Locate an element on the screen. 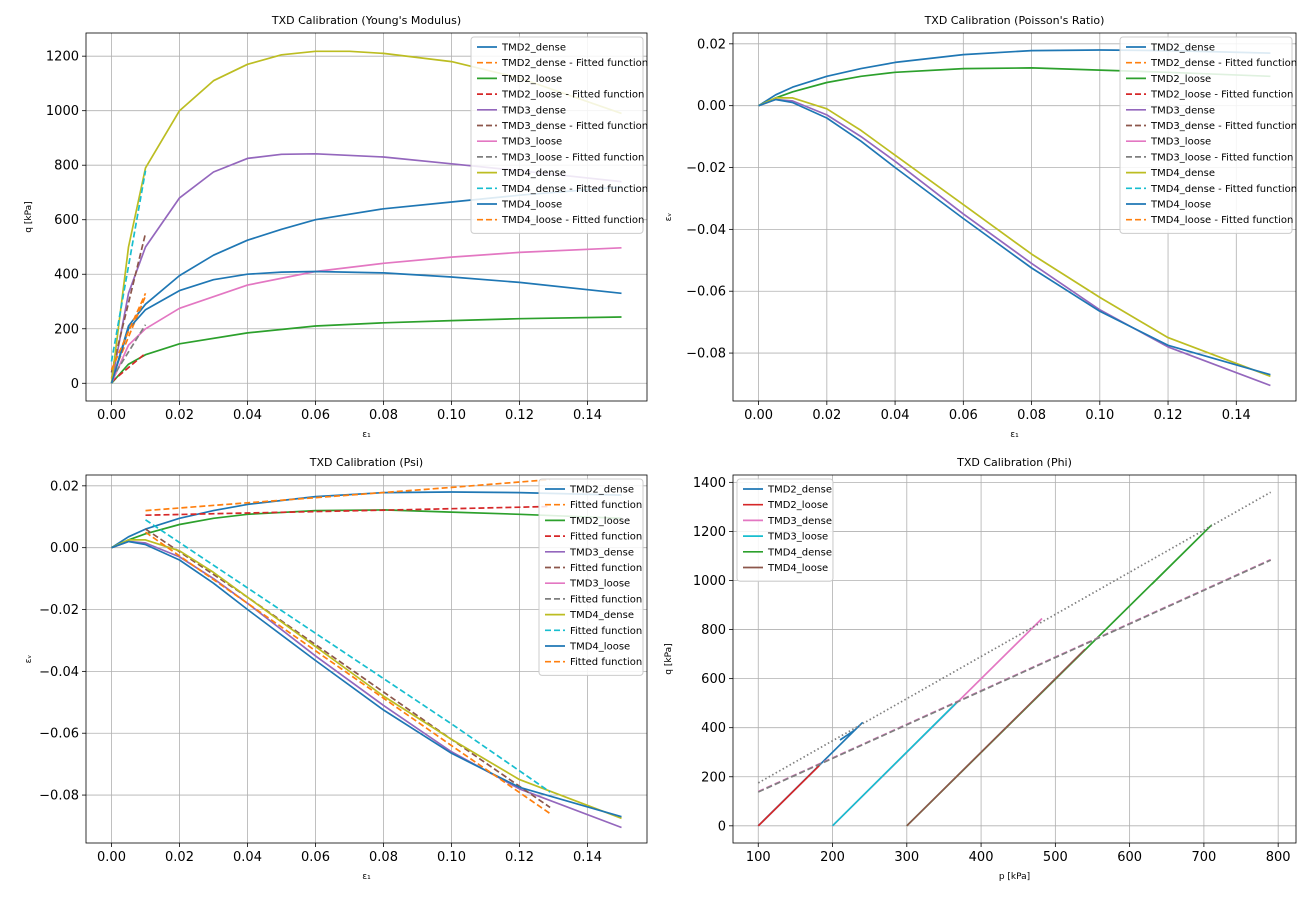 The height and width of the screenshot is (900, 1310). x-tick-label: 400 is located at coordinates (981, 857).